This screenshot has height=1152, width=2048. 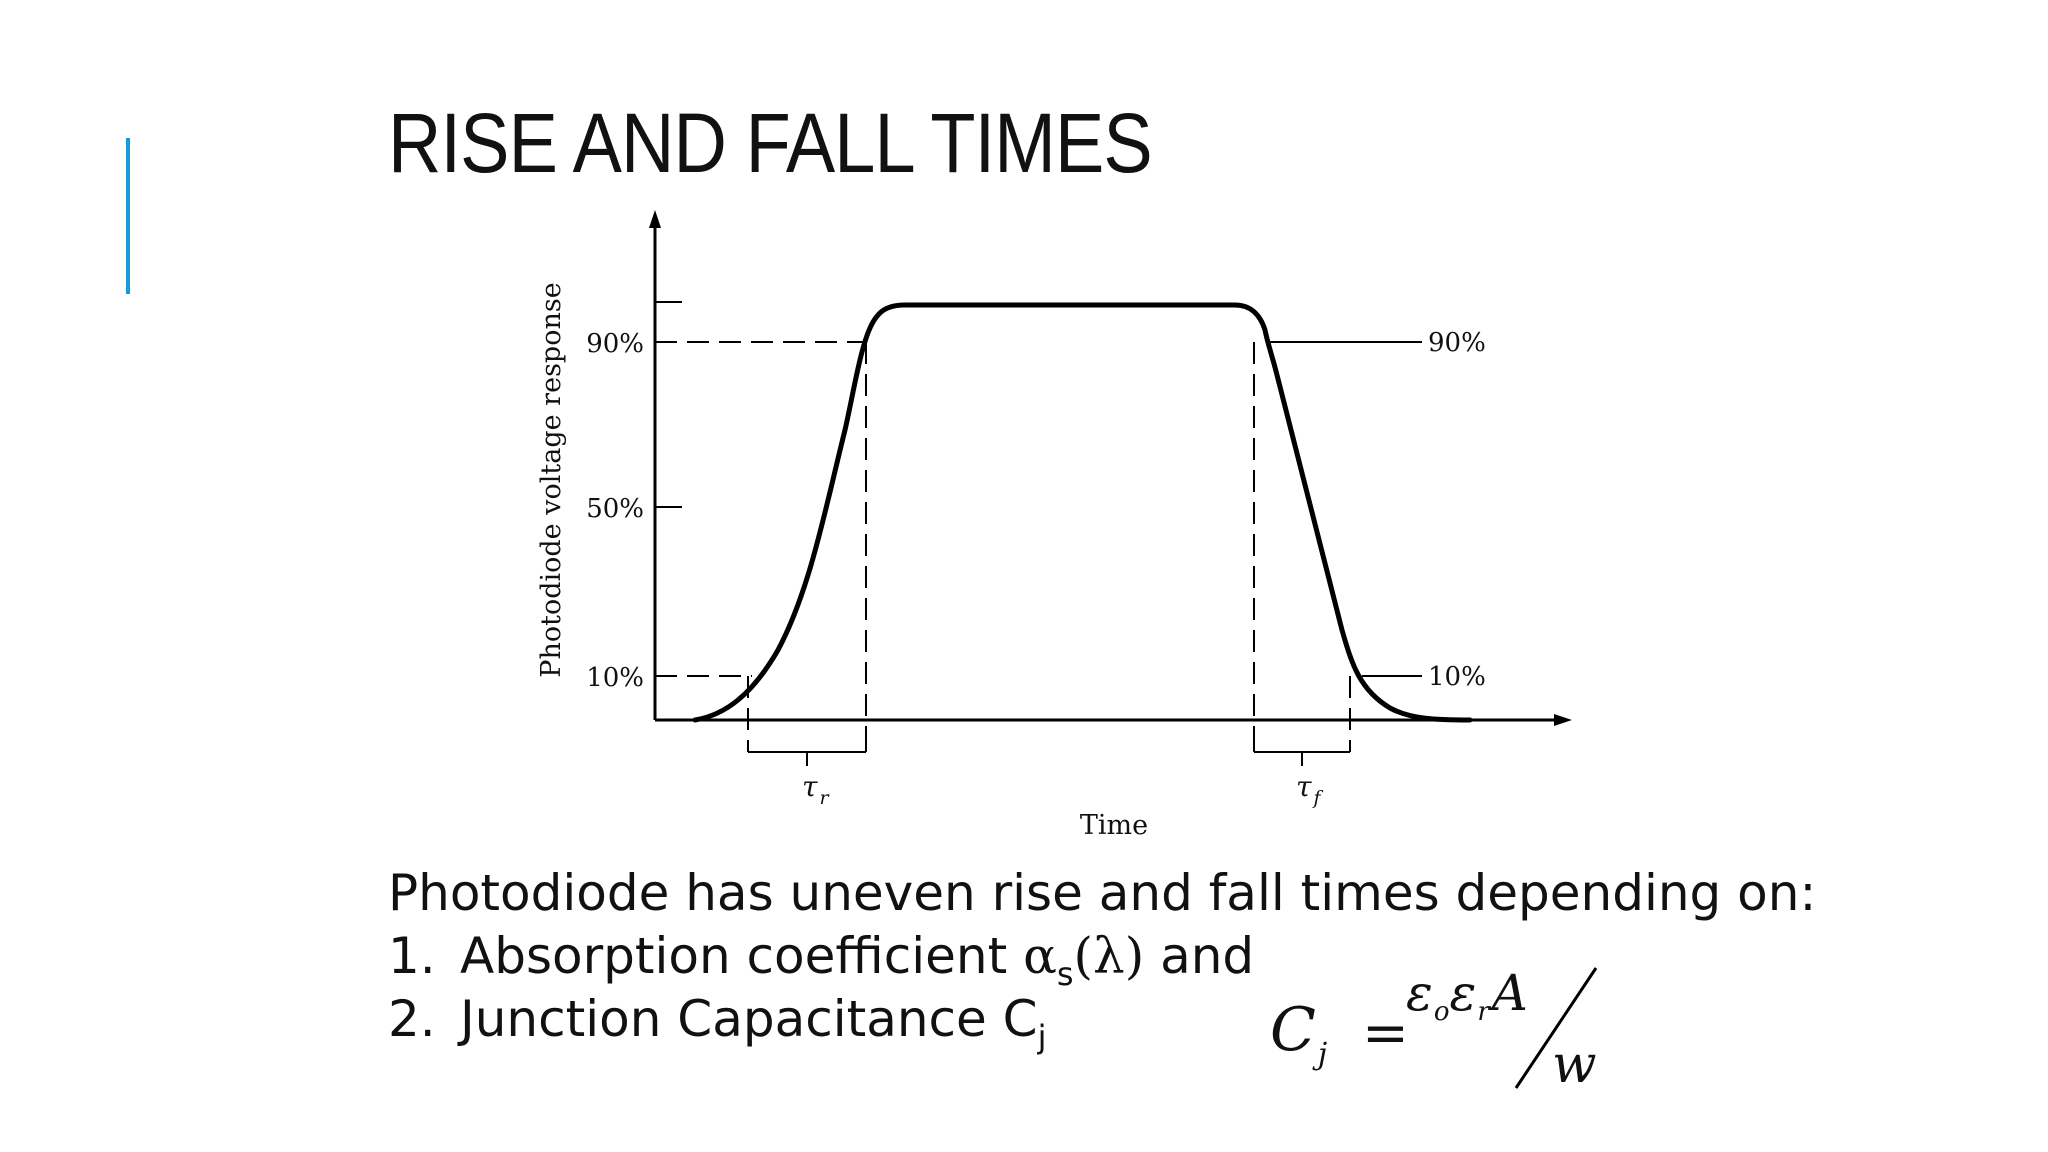 I want to click on list-item-absorption: 1. Absorption coefficient αs(λ) and, so click(x=821, y=960).